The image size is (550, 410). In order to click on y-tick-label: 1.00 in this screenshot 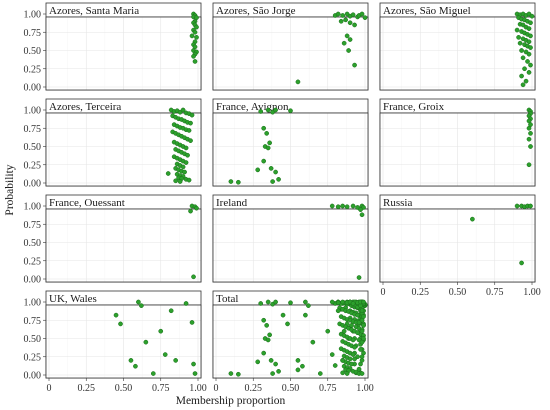, I will do `click(33, 303)`.